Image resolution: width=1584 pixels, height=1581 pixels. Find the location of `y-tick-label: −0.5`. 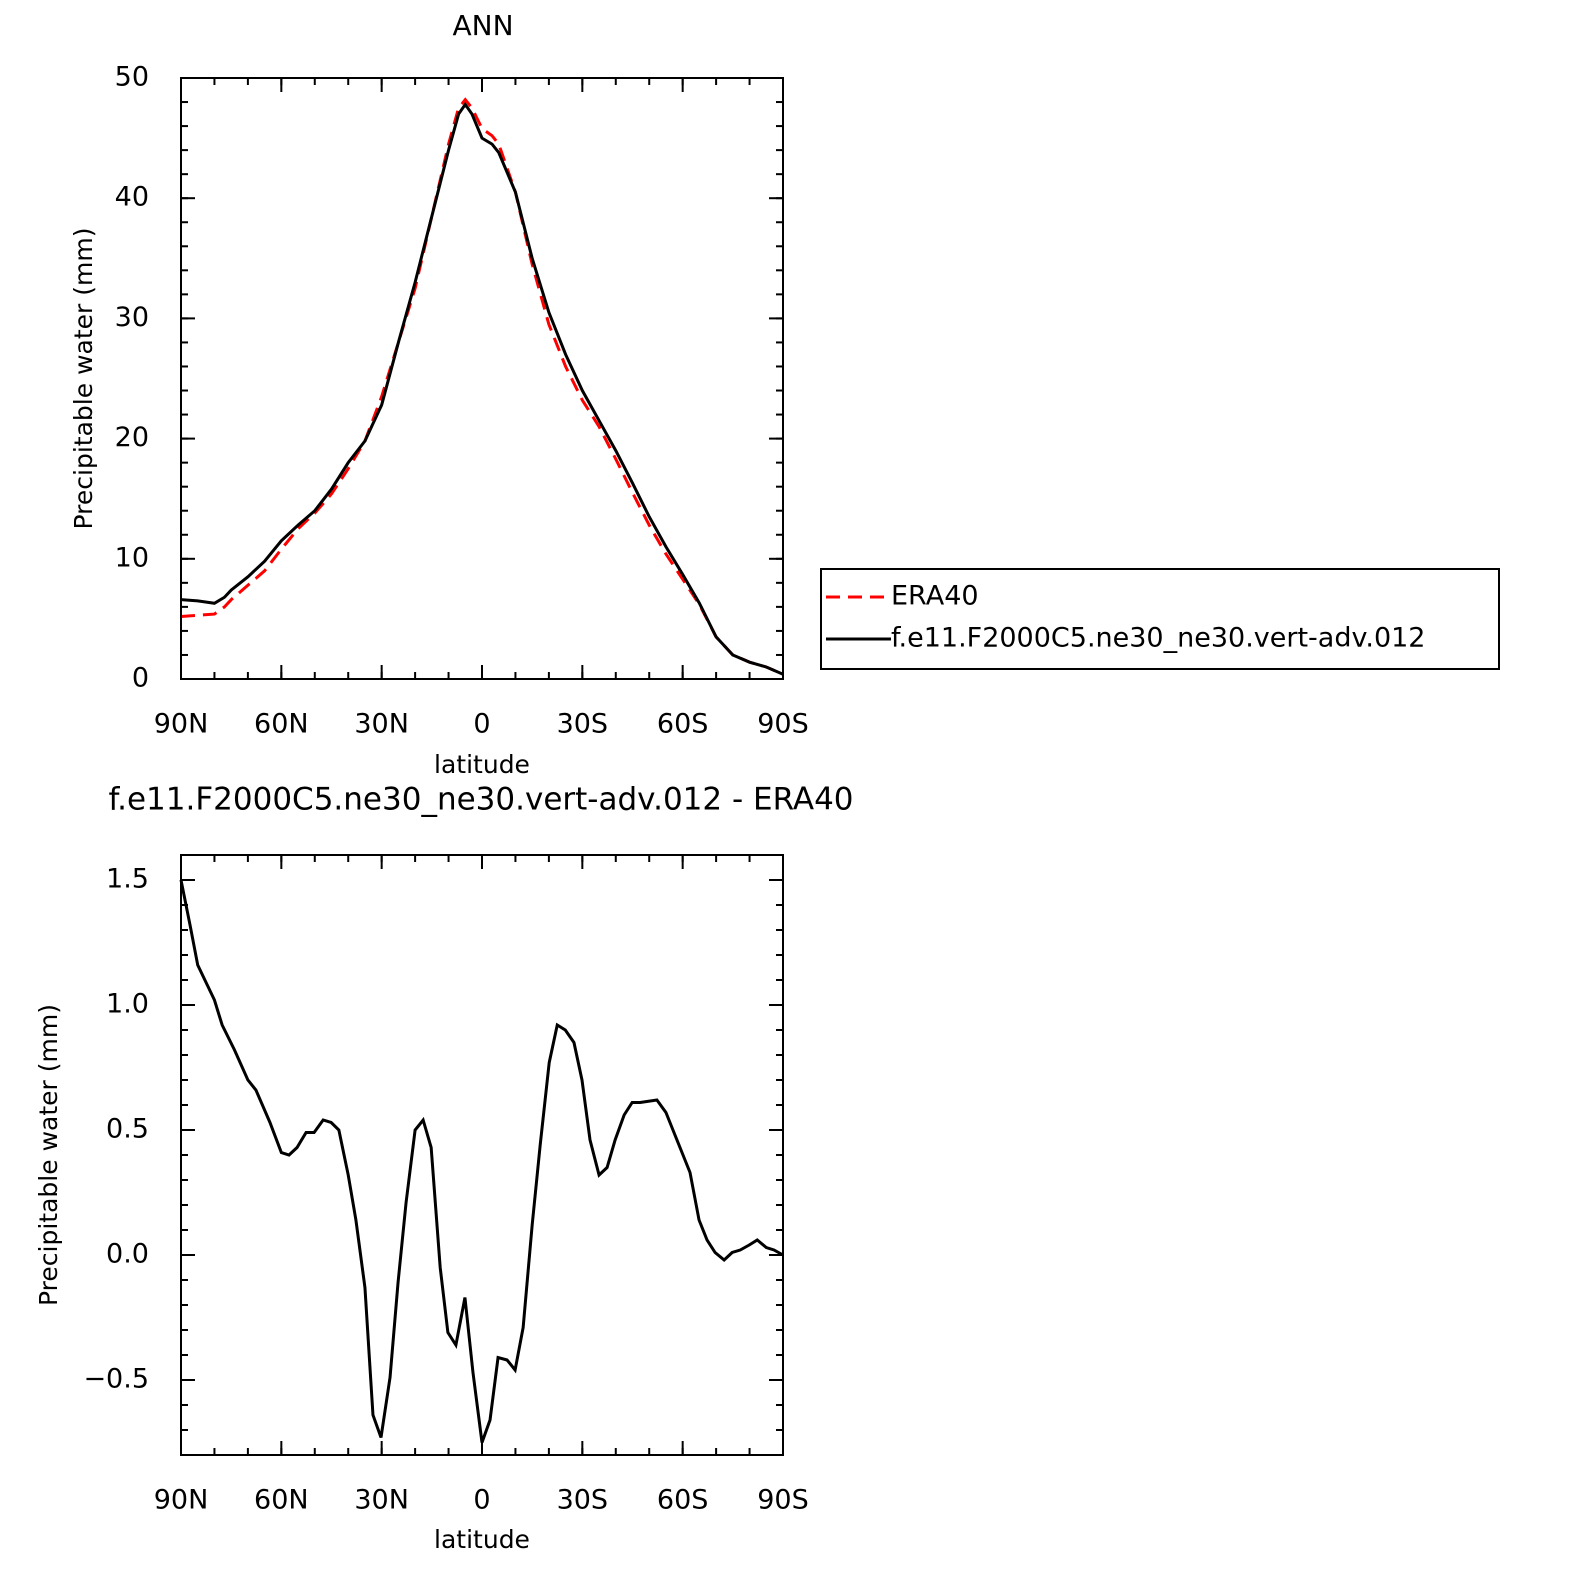

y-tick-label: −0.5 is located at coordinates (116, 1379).